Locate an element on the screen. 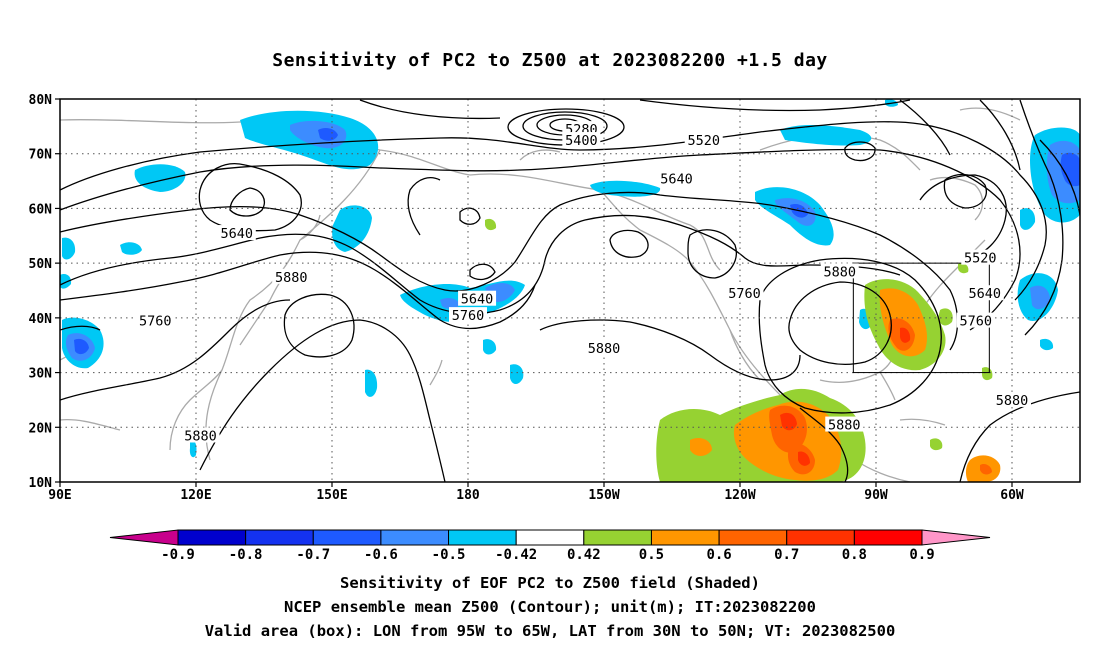  lon-tick-label: 180 is located at coordinates (468, 495).